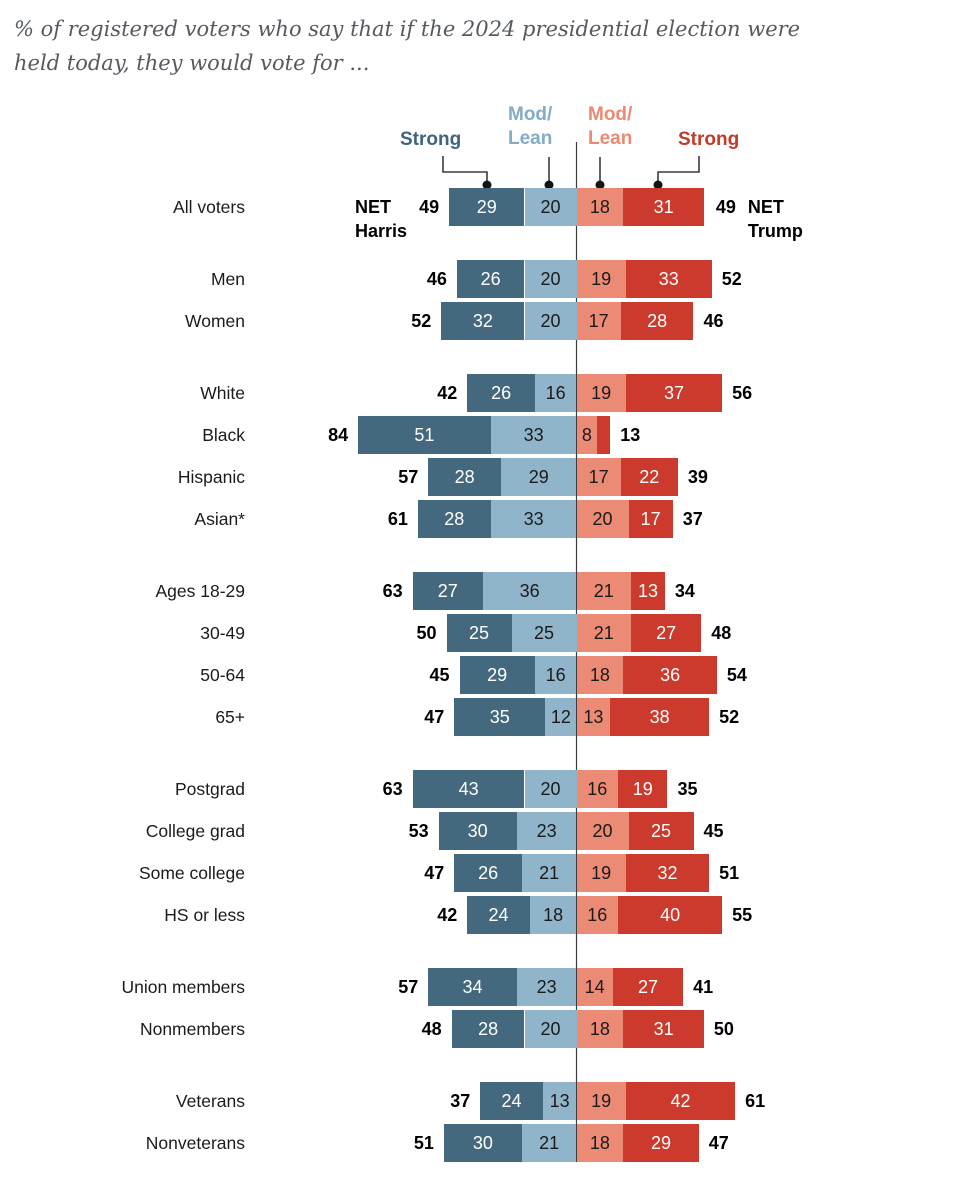 This screenshot has width=980, height=1182. What do you see at coordinates (586, 435) in the screenshot?
I see `segment-value-label: 8` at bounding box center [586, 435].